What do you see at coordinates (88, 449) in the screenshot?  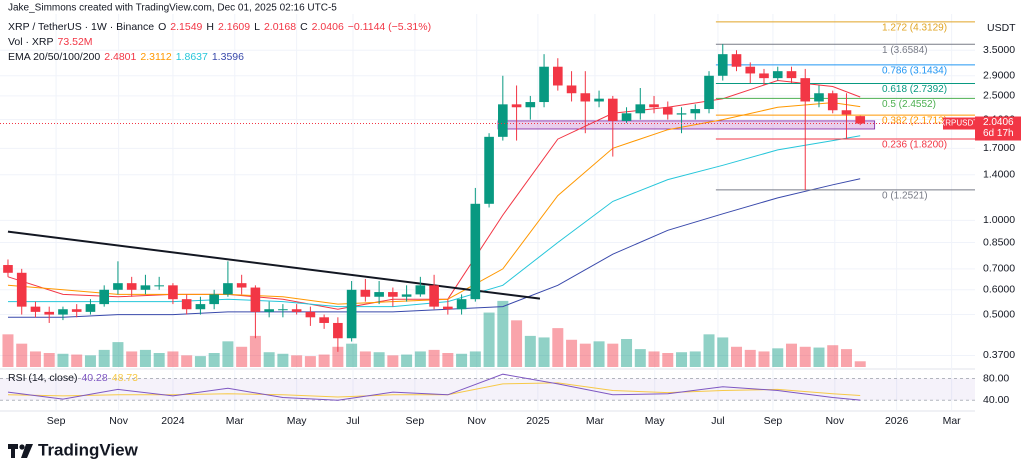 I see `logo-text: TradingView` at bounding box center [88, 449].